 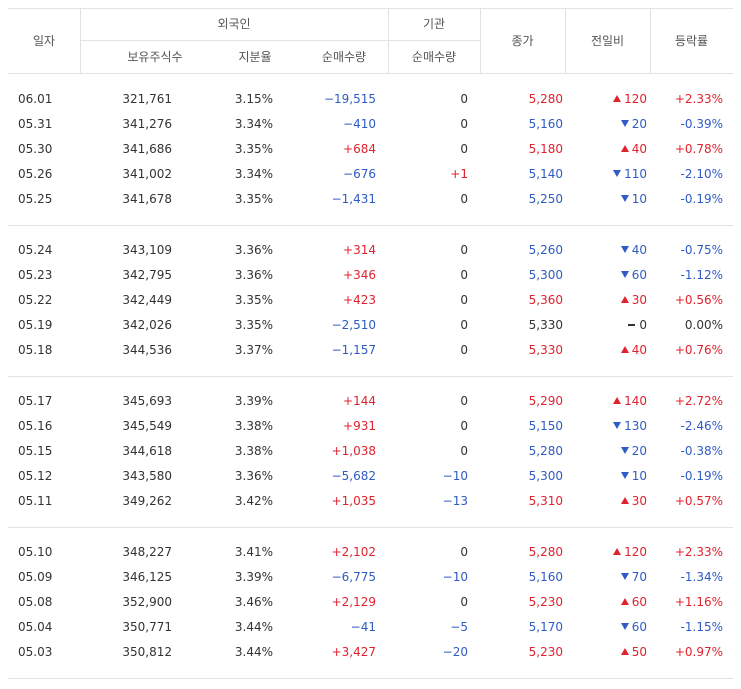 What do you see at coordinates (35, 552) in the screenshot?
I see `date-cell: 05.10` at bounding box center [35, 552].